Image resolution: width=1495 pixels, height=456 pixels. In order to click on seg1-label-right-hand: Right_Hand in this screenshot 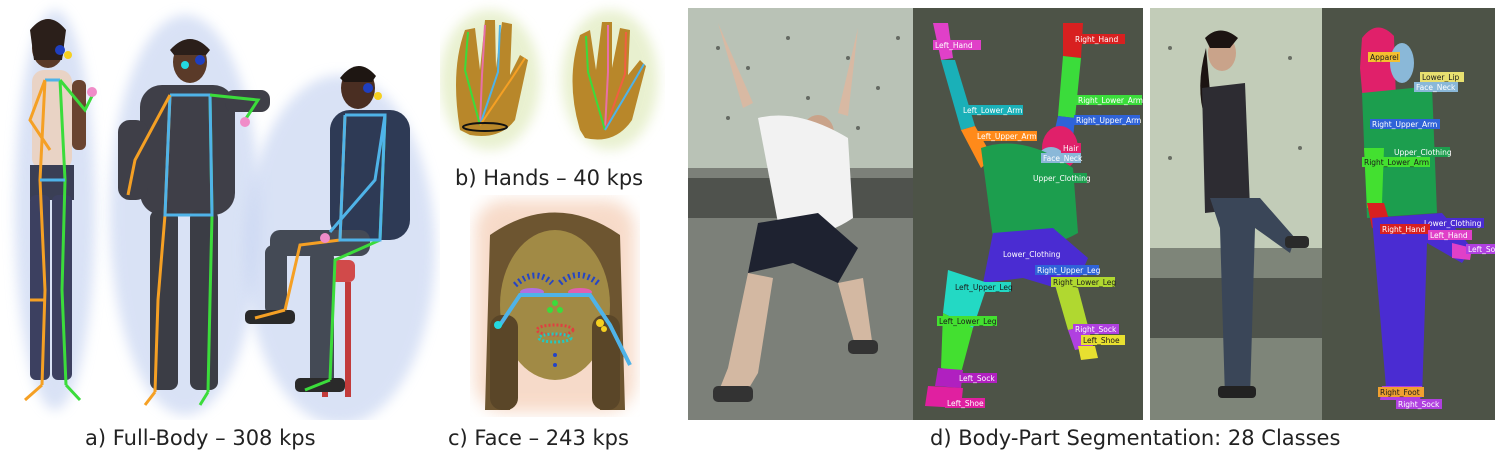, I will do `click(1099, 39)`.